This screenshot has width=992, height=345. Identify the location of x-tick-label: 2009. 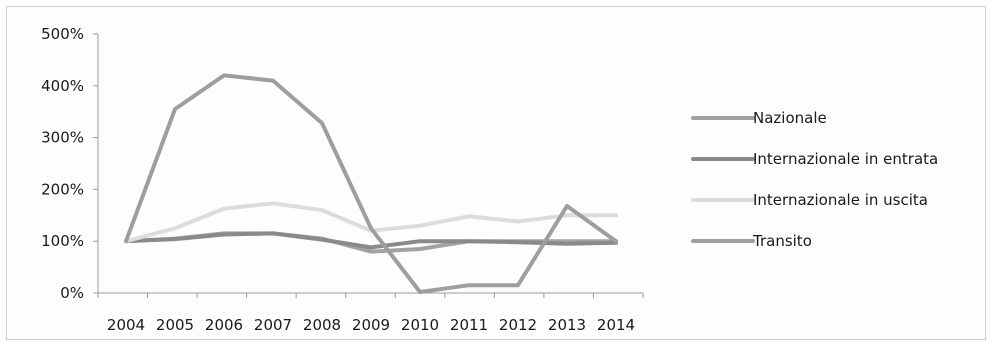
(371, 325).